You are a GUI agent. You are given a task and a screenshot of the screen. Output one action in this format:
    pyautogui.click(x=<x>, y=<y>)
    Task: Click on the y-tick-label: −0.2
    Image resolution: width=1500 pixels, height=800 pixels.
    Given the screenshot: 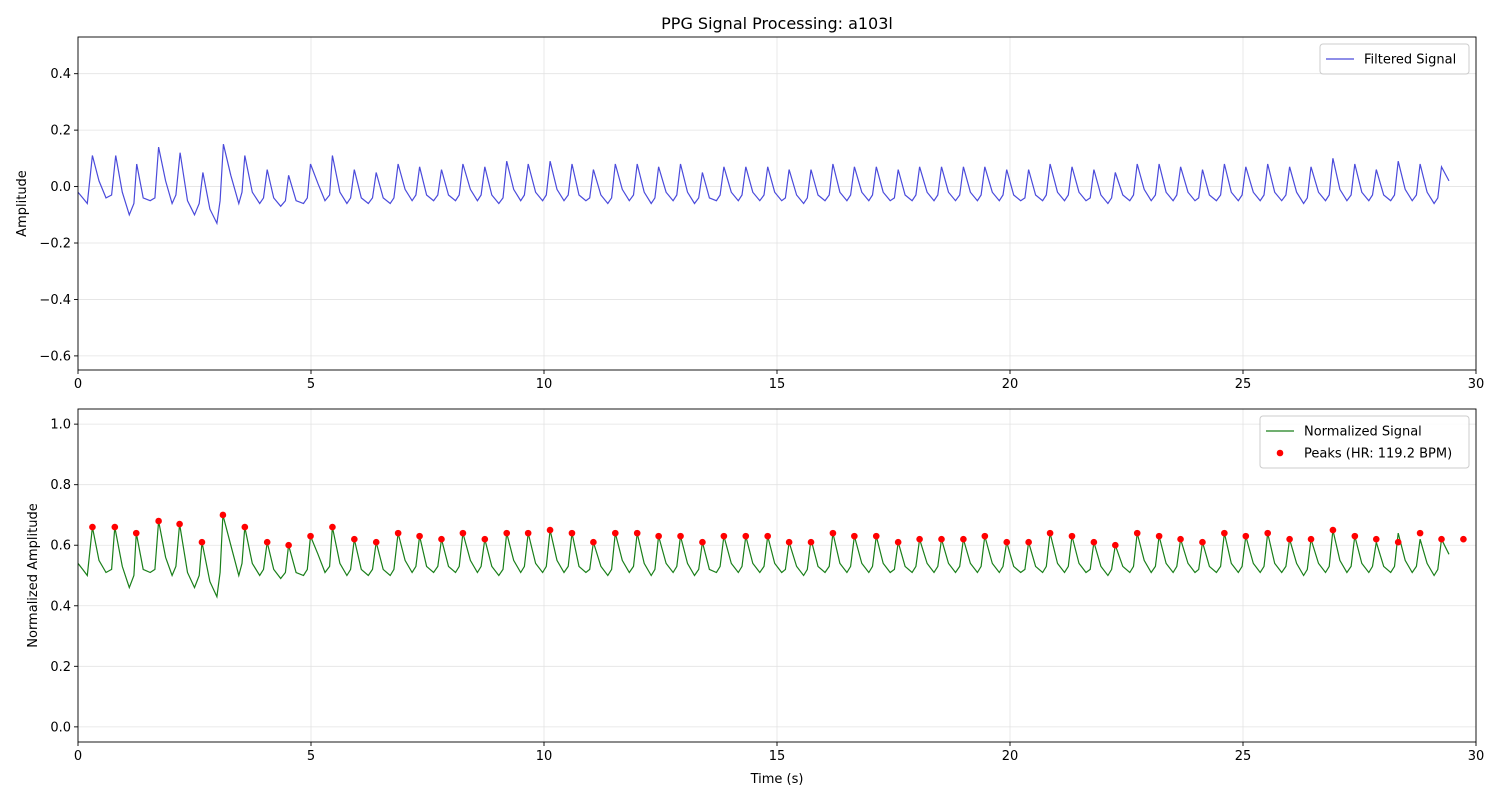 What is the action you would take?
    pyautogui.click(x=55, y=244)
    